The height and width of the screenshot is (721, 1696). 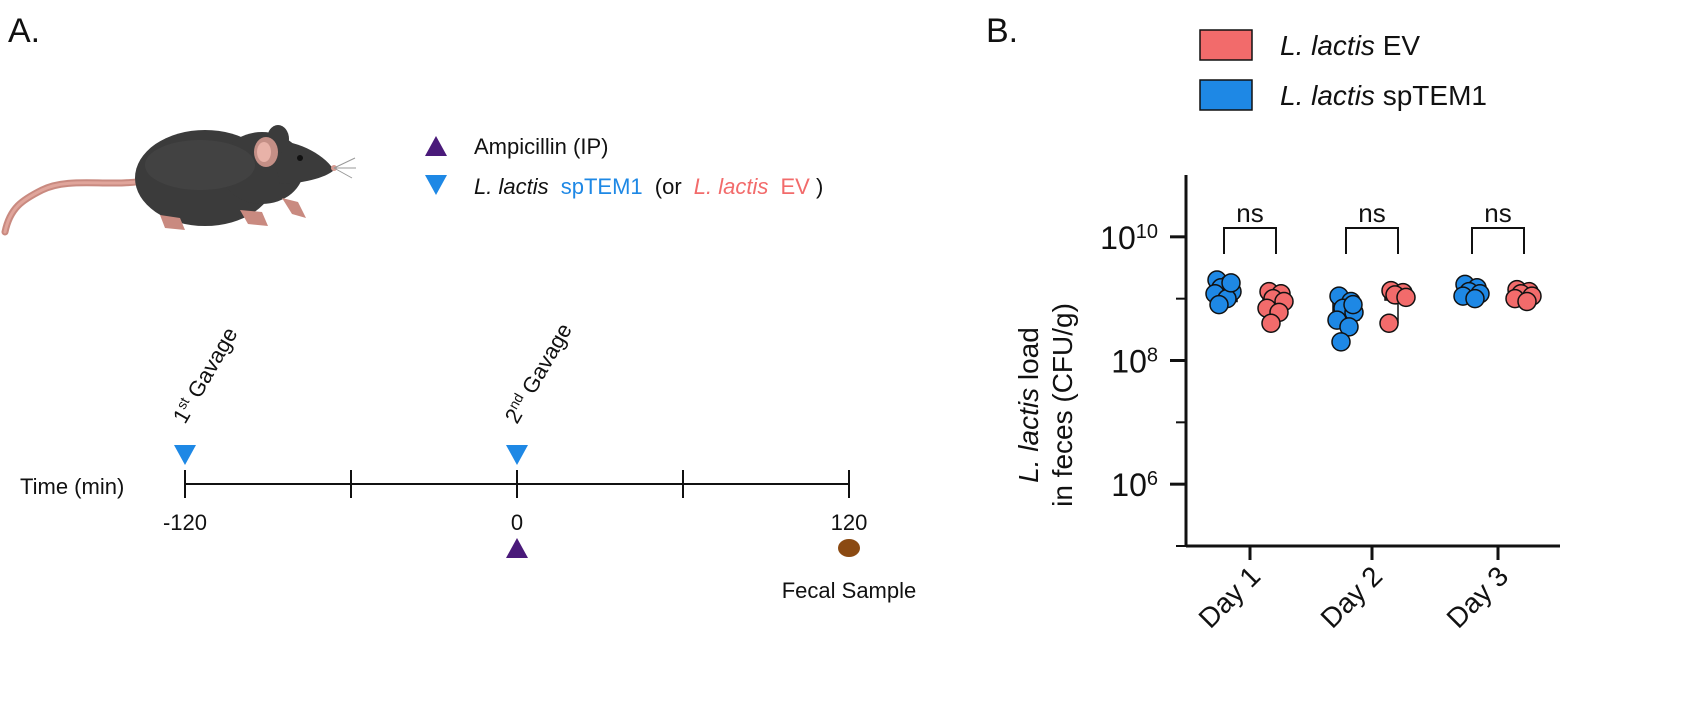 I want to click on y-axis-label-rest: load, so click(x=1028, y=357).